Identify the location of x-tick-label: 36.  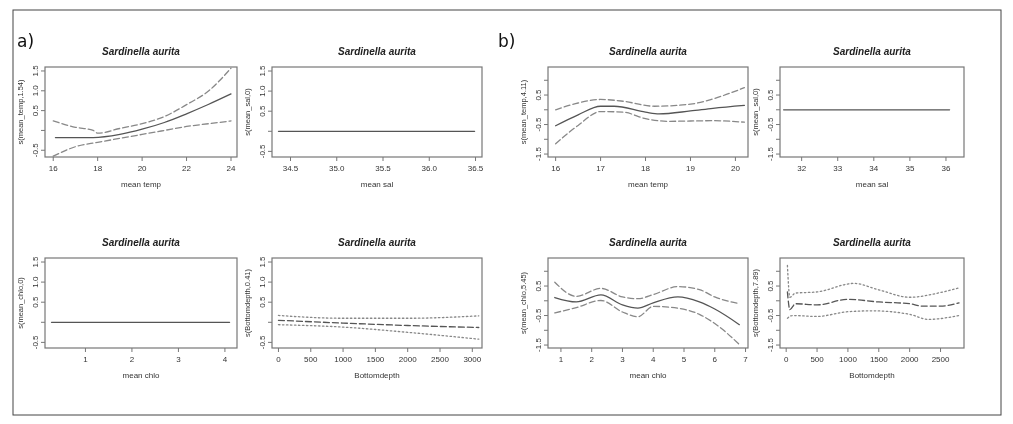
(946, 168).